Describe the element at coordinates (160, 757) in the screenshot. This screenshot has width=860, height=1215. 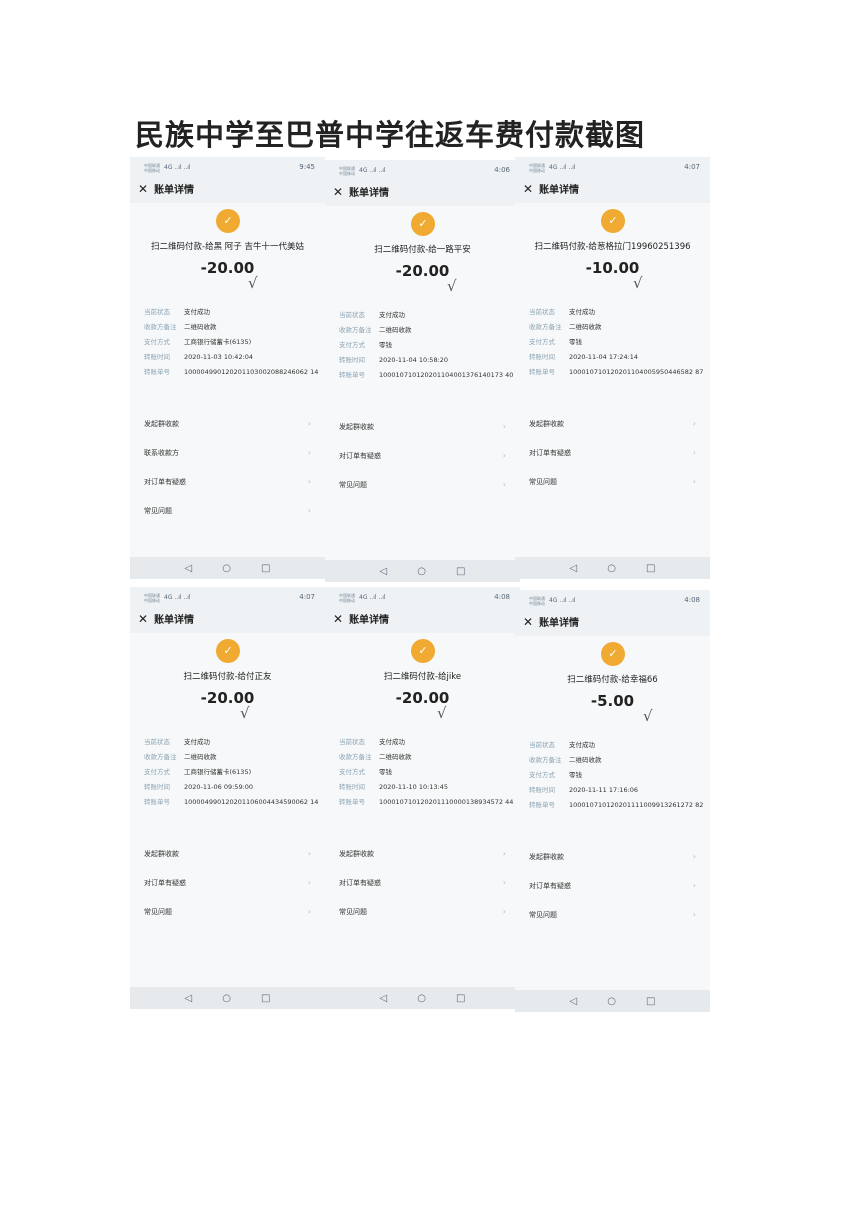
I see `detail-label: 收款方备注` at that location.